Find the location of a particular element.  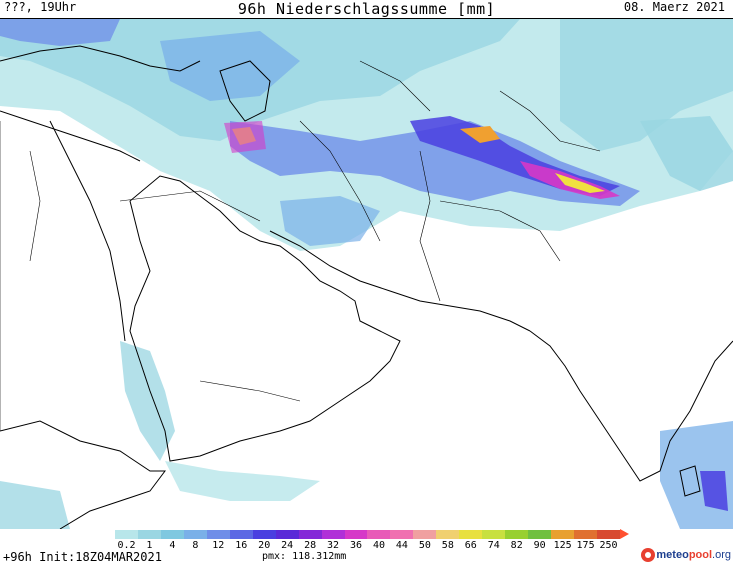

legend-label: 175 is located at coordinates (585, 545).